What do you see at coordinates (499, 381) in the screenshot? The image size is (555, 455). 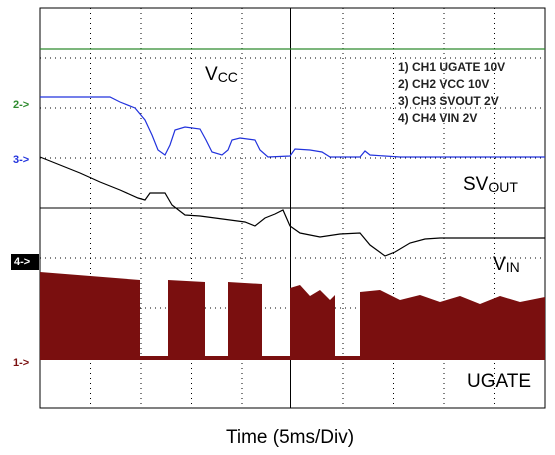 I see `trace-label: UGATE` at bounding box center [499, 381].